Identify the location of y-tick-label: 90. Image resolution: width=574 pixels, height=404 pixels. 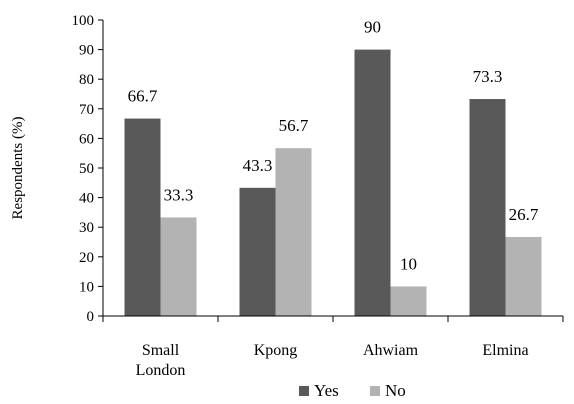
(86, 51).